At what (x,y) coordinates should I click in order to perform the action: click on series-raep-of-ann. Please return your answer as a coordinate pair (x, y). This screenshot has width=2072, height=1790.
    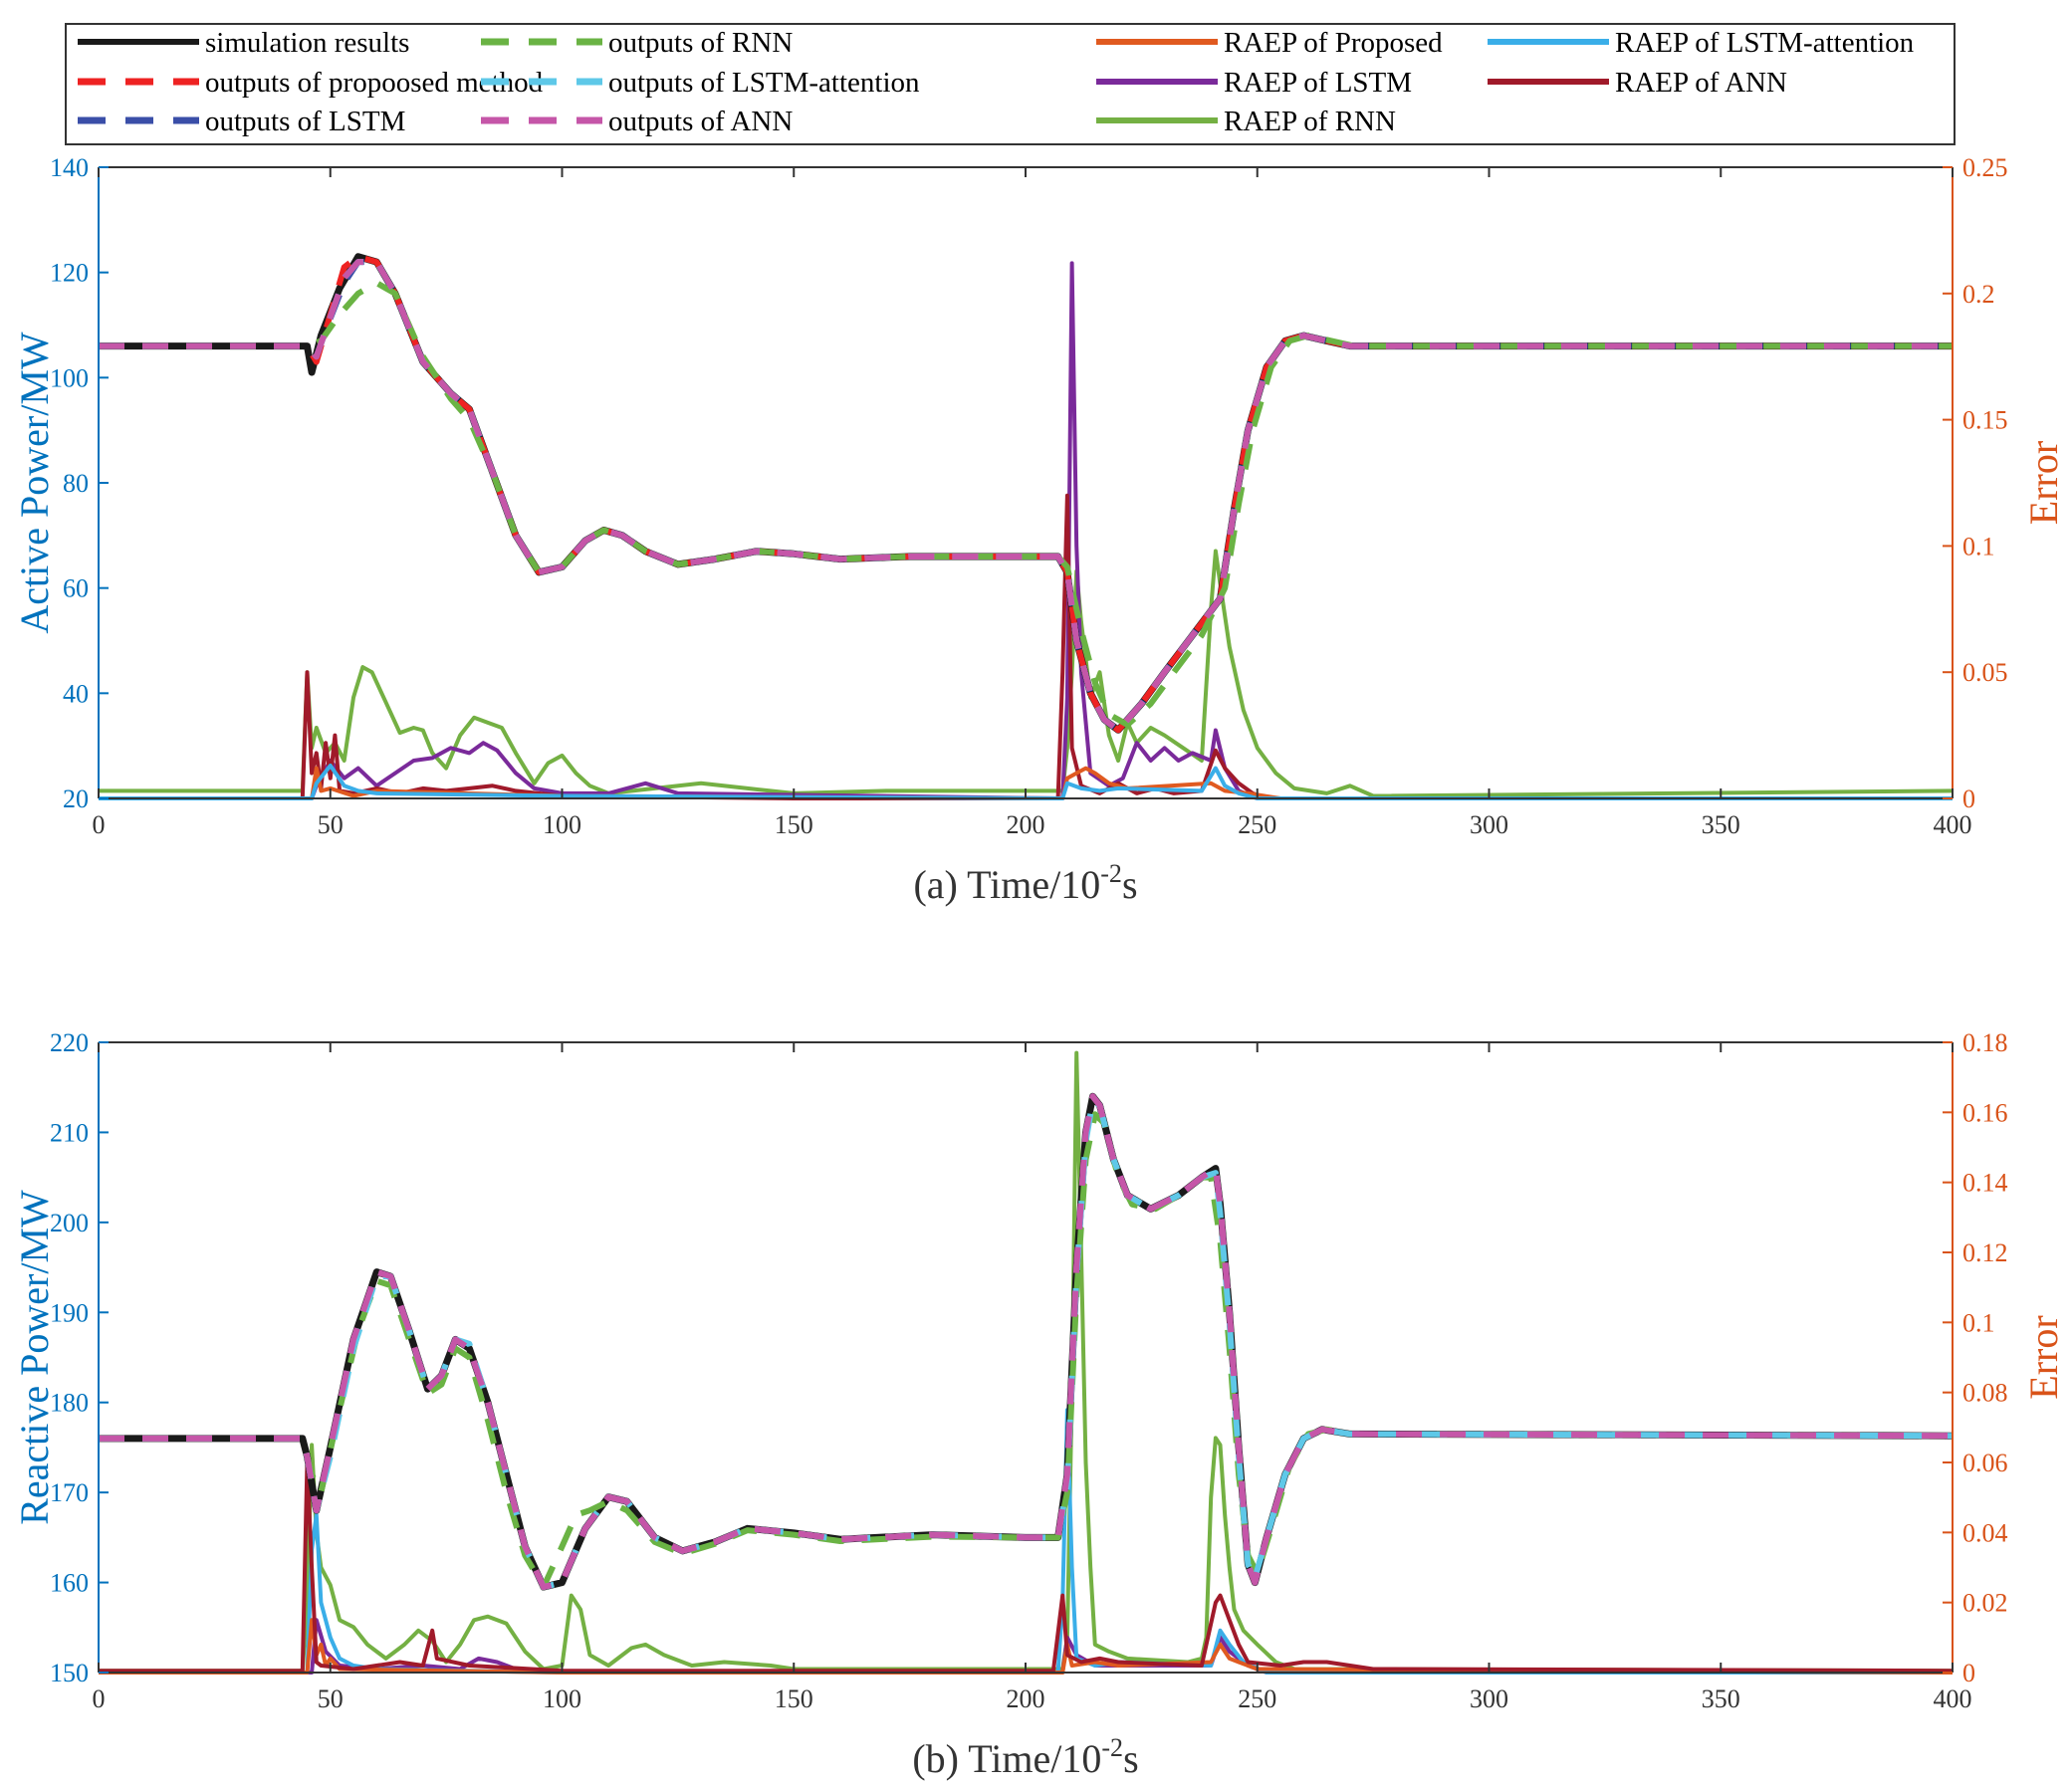
    Looking at the image, I should click on (1026, 1567).